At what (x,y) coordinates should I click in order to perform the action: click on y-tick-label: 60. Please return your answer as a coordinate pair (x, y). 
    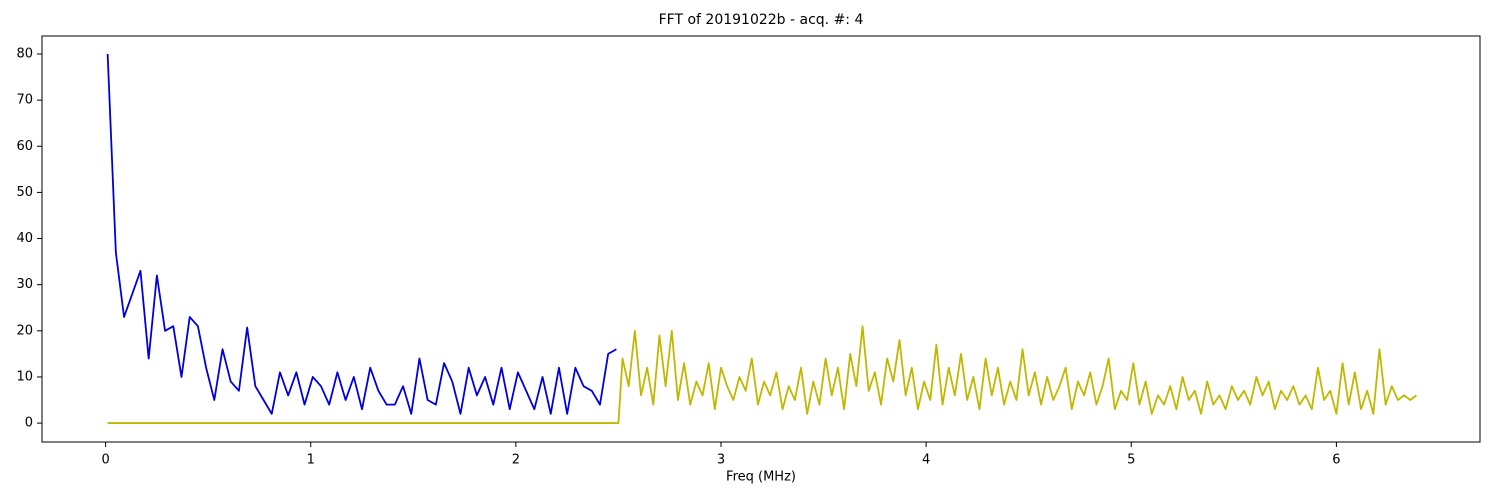
    Looking at the image, I should click on (24, 146).